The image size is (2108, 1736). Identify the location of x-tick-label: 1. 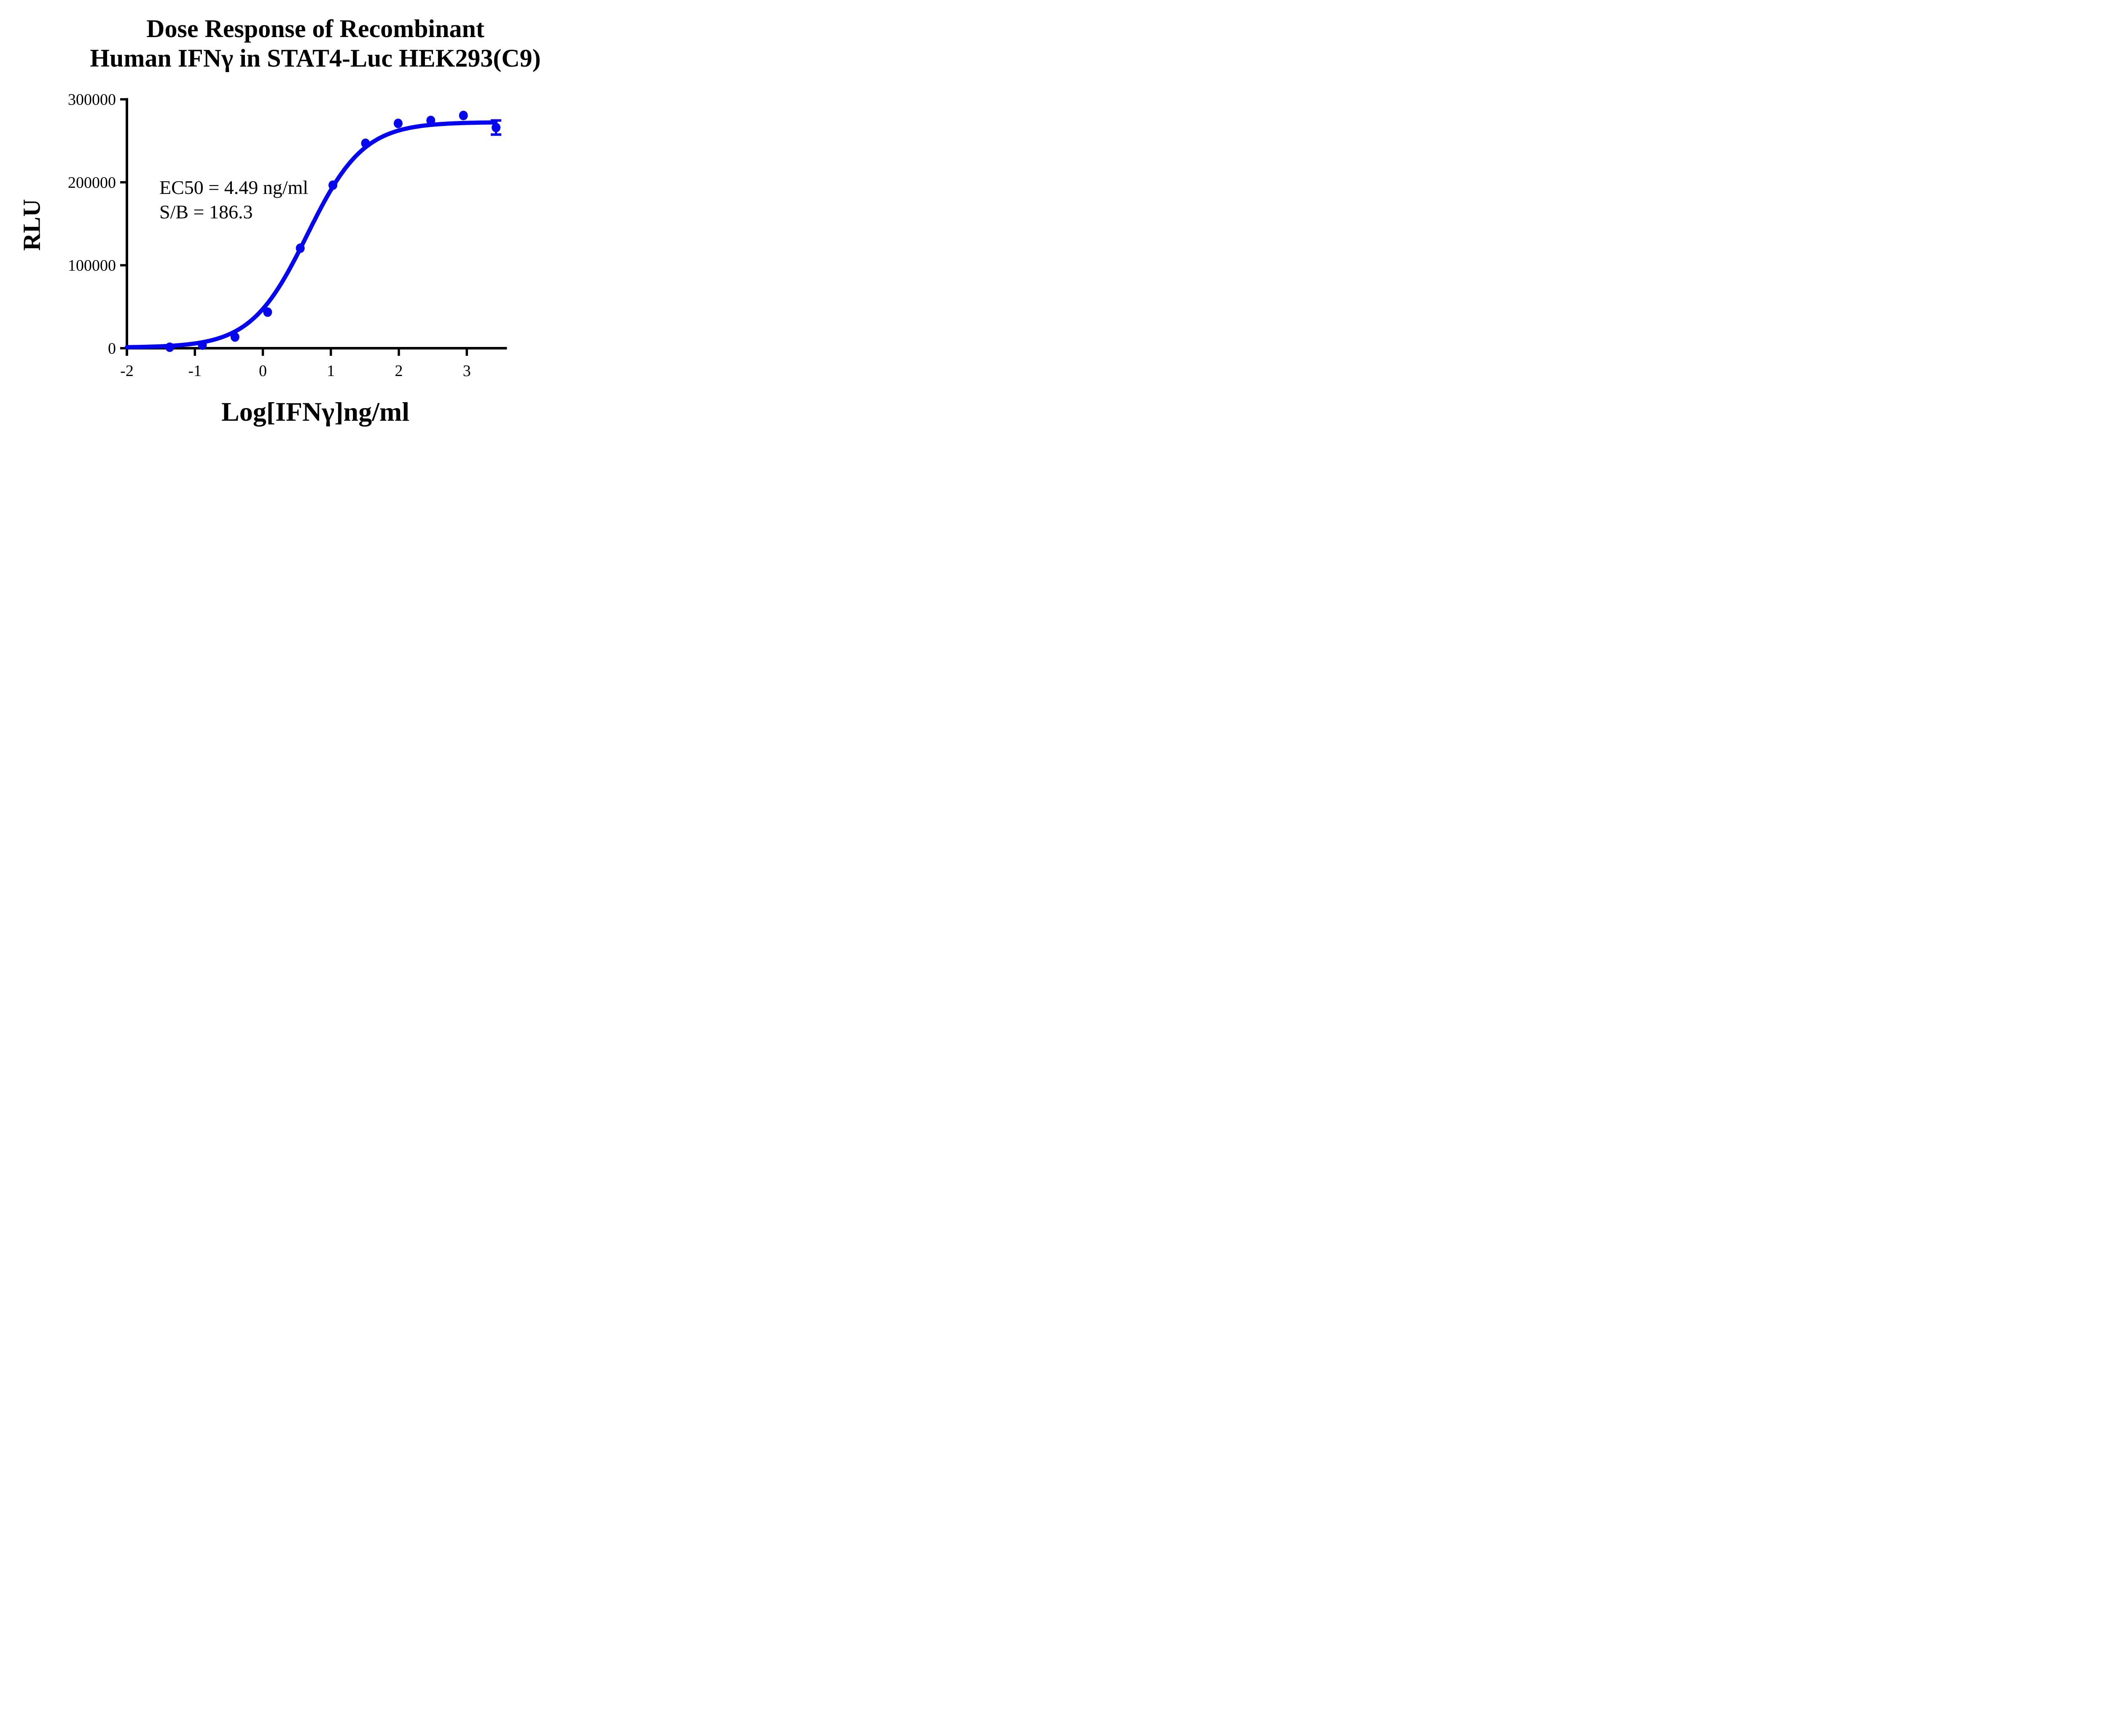
(331, 371).